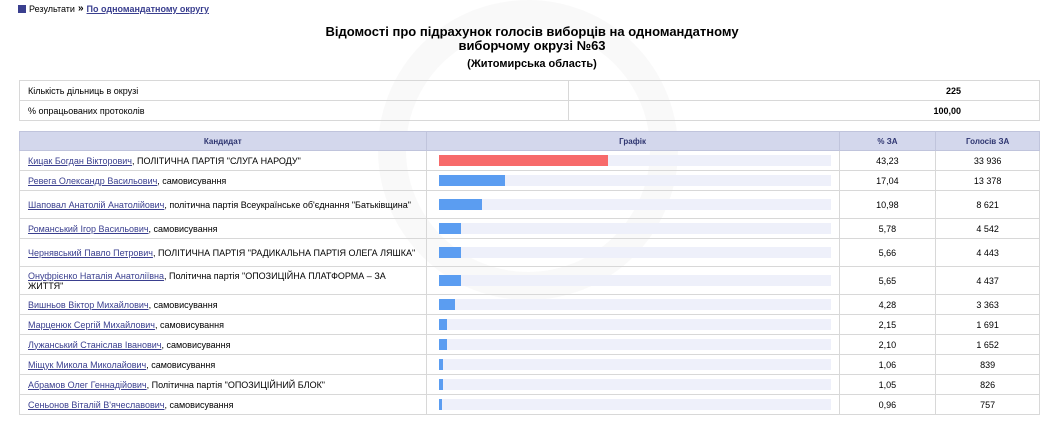 The width and height of the screenshot is (1050, 436). What do you see at coordinates (804, 110) in the screenshot?
I see `summary-value: 100,00` at bounding box center [804, 110].